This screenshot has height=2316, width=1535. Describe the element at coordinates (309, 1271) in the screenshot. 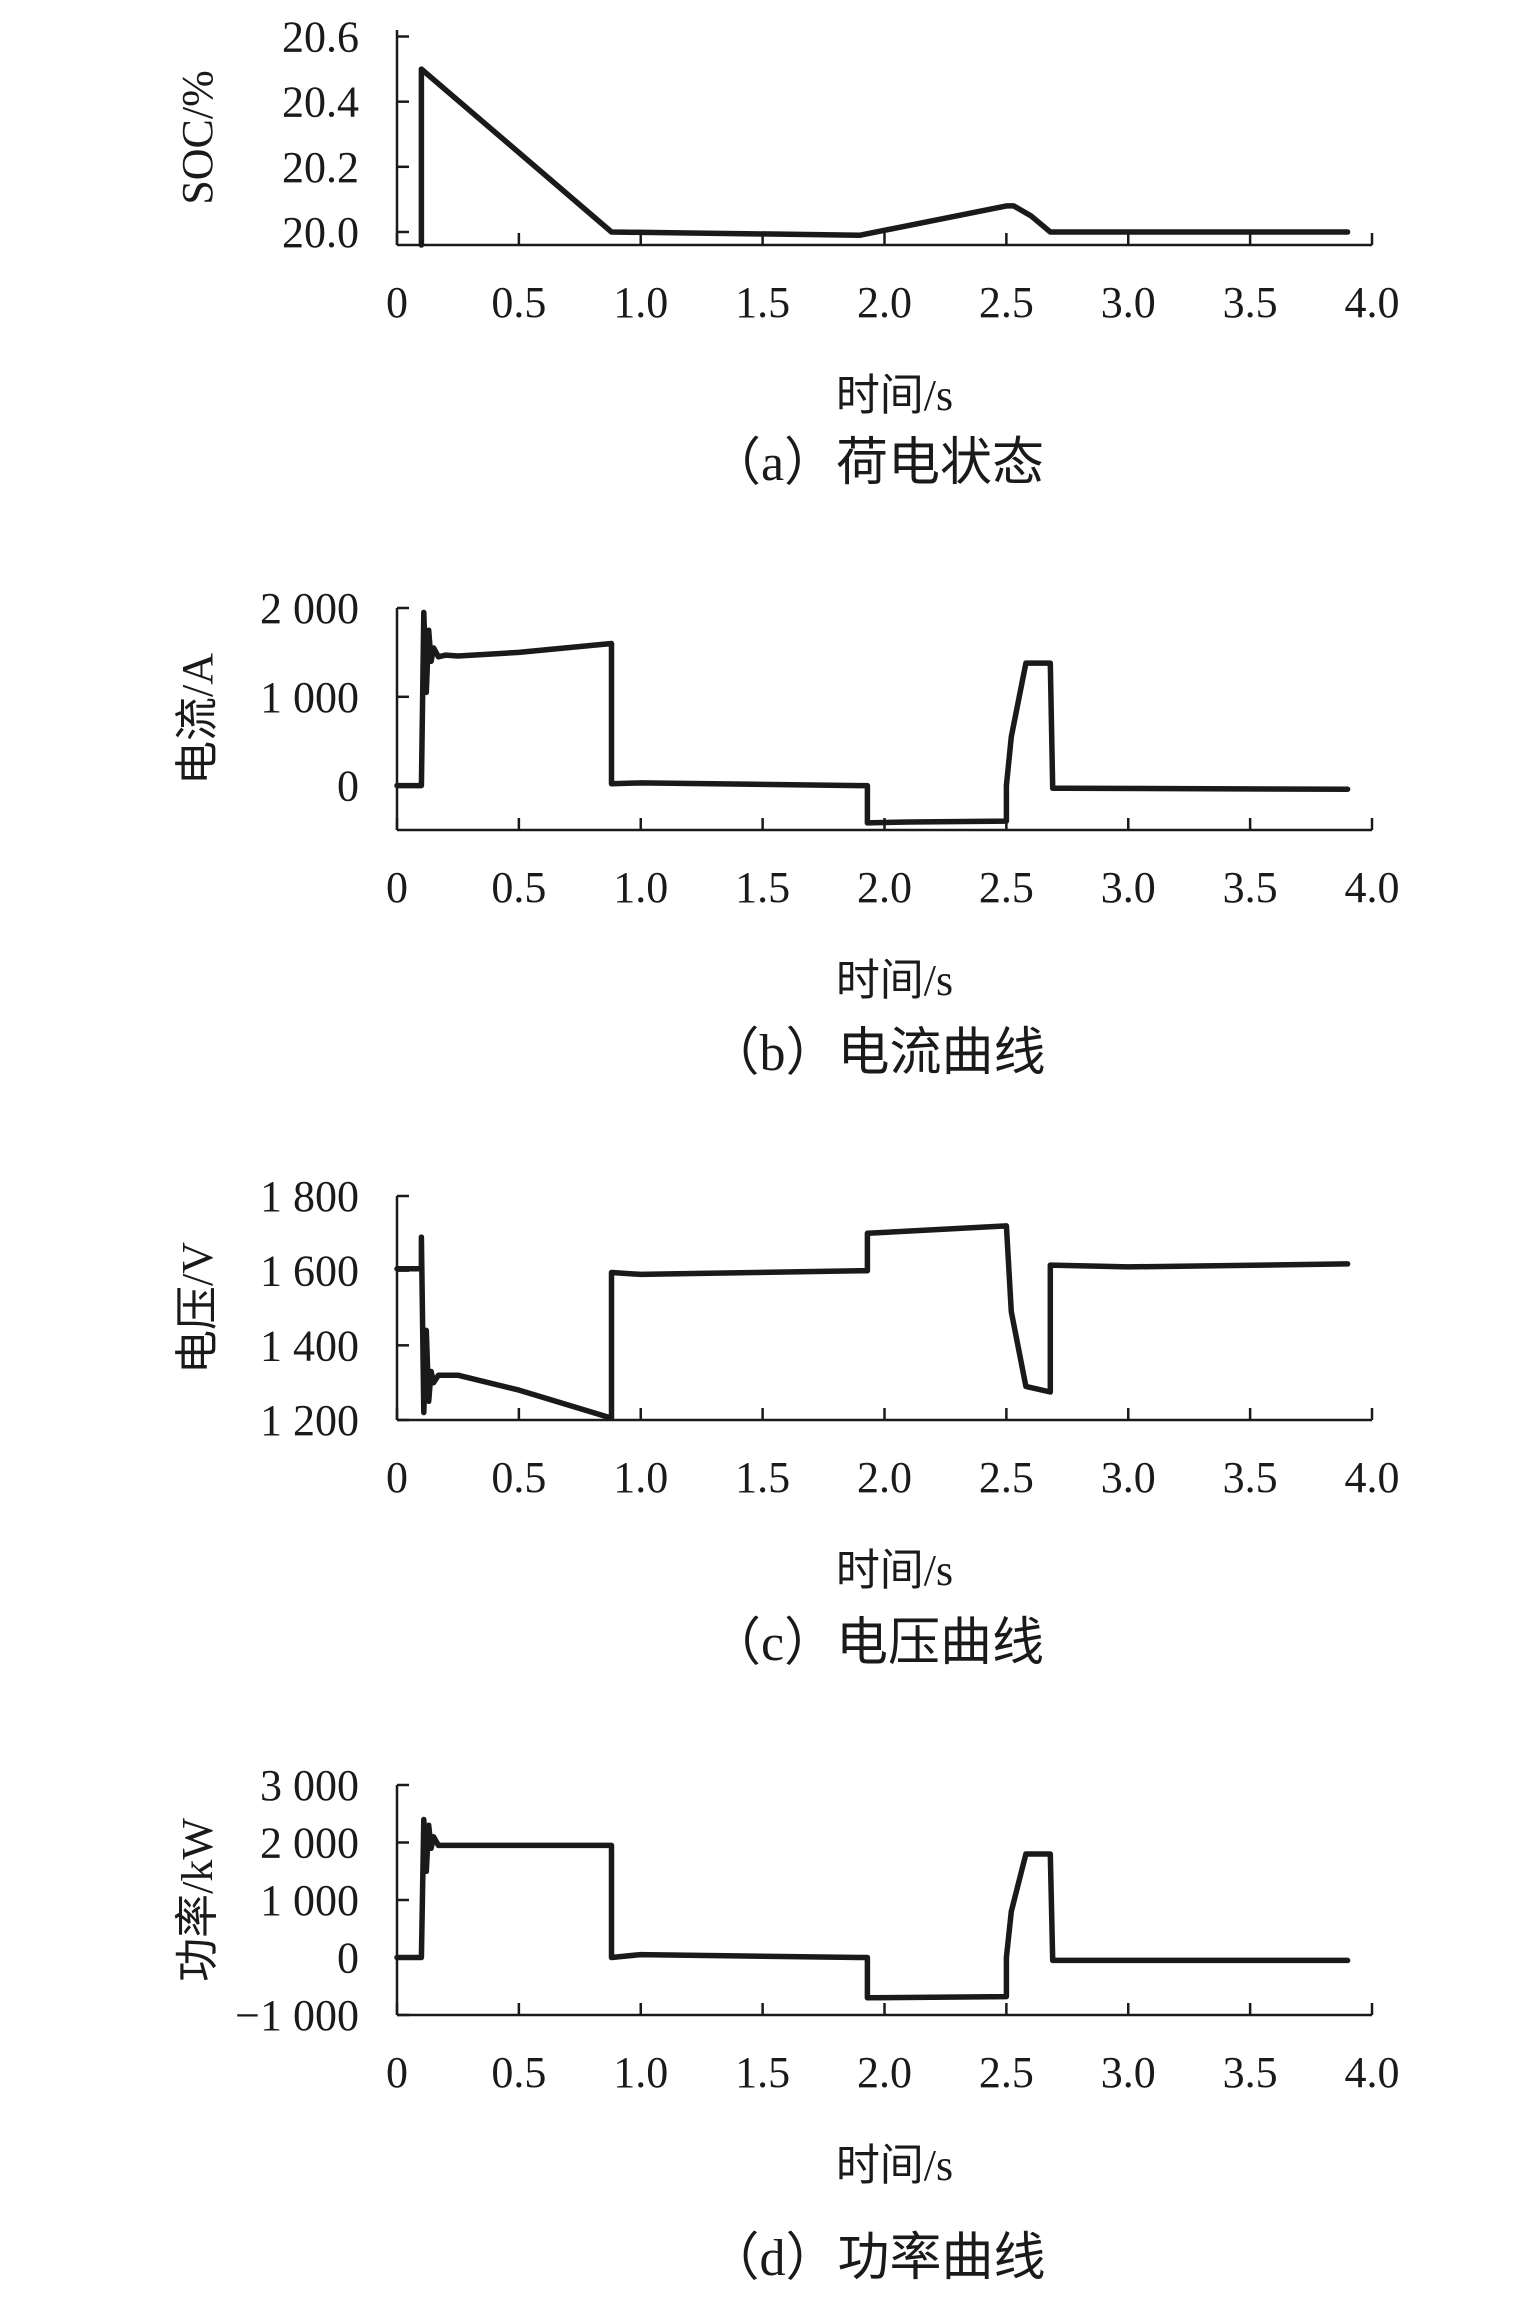

I see `y-tick-label: 1 600` at that location.